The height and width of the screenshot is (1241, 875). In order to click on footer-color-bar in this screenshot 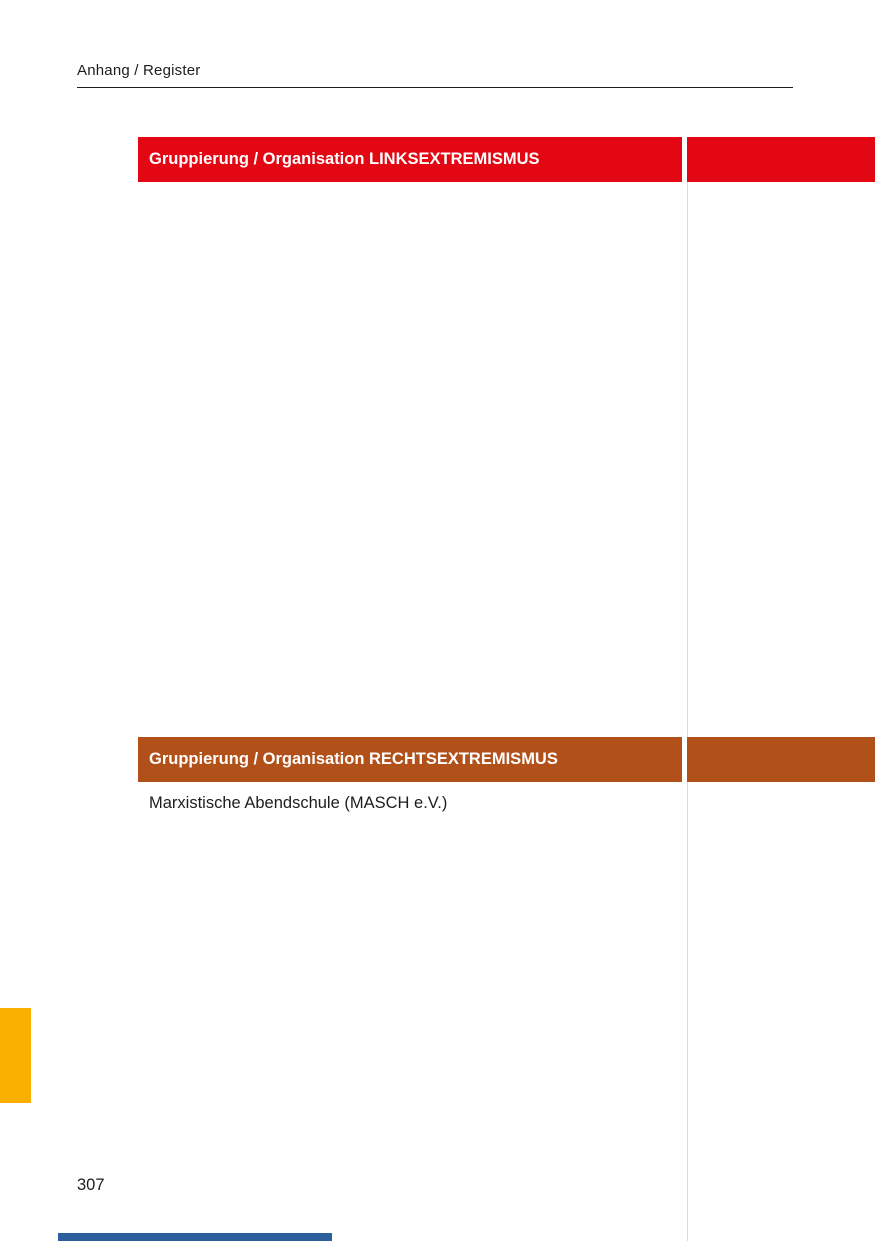, I will do `click(195, 1237)`.